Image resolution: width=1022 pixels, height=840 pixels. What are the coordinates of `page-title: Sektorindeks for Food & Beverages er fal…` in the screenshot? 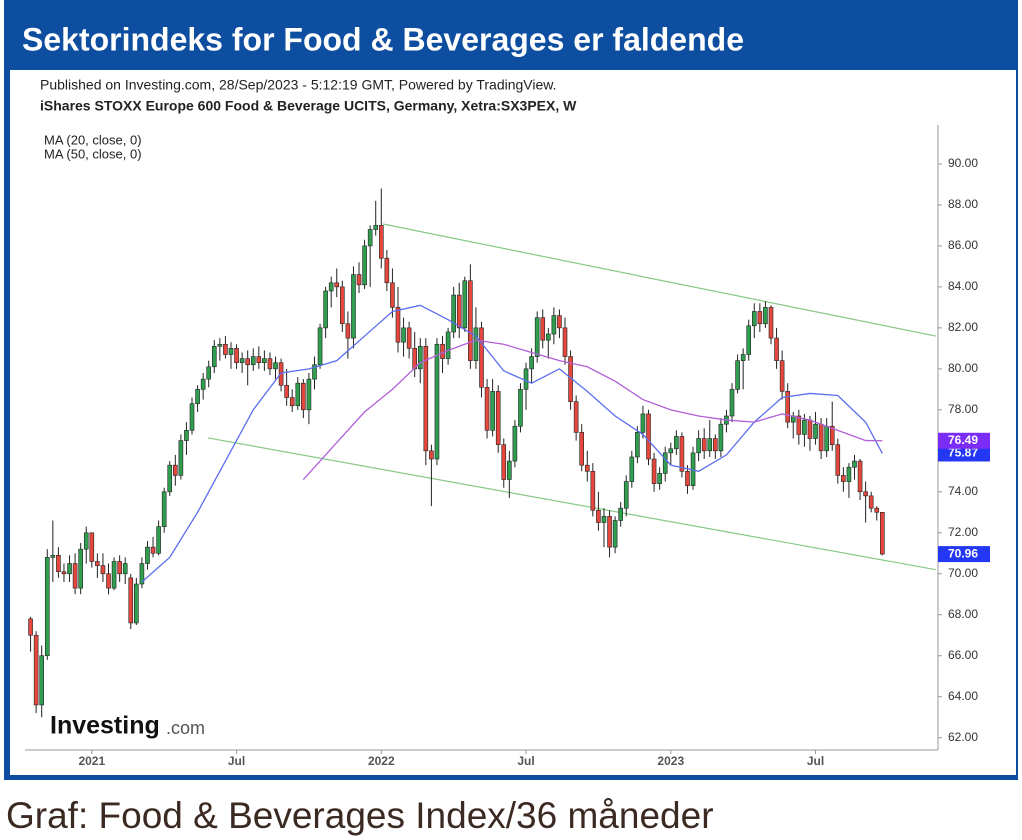 It's located at (383, 39).